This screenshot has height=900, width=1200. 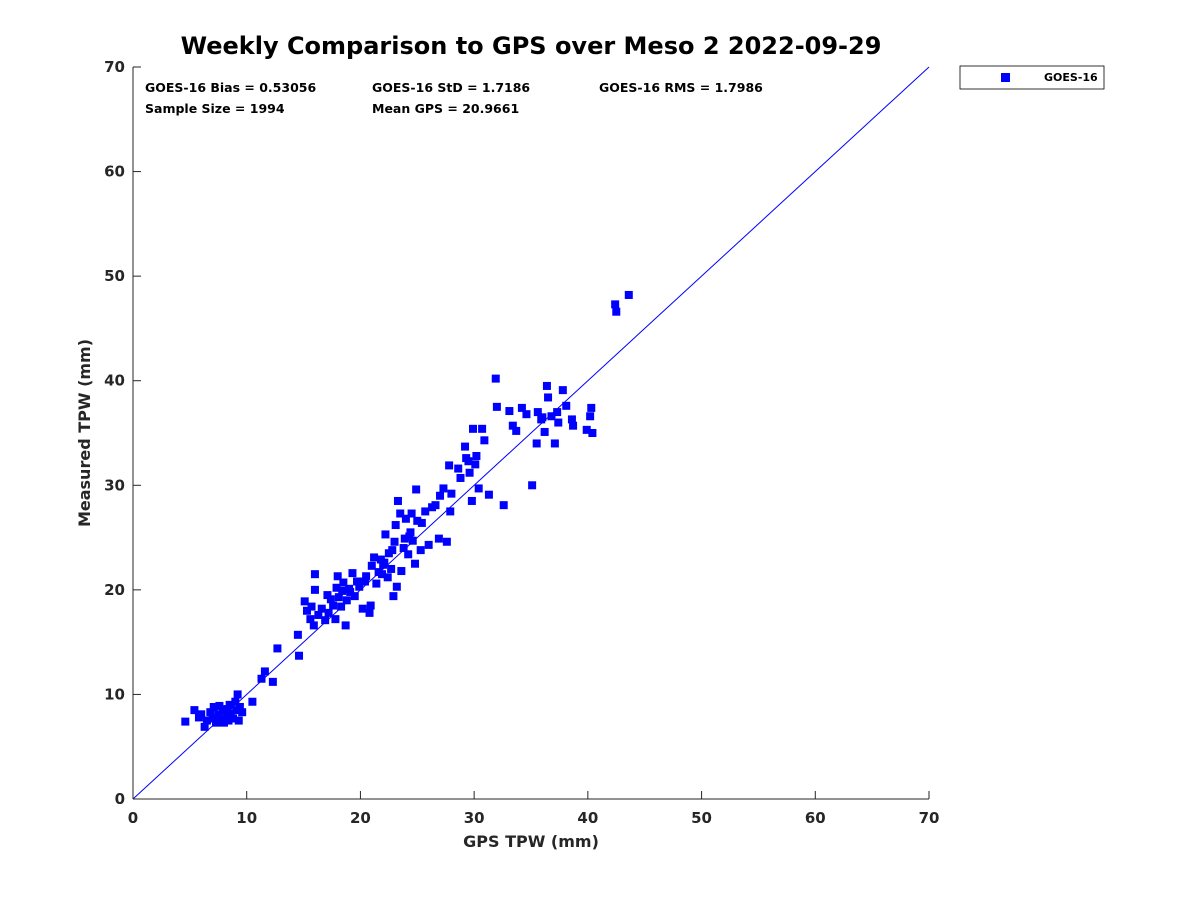 What do you see at coordinates (114, 276) in the screenshot?
I see `y-tick-label: 50` at bounding box center [114, 276].